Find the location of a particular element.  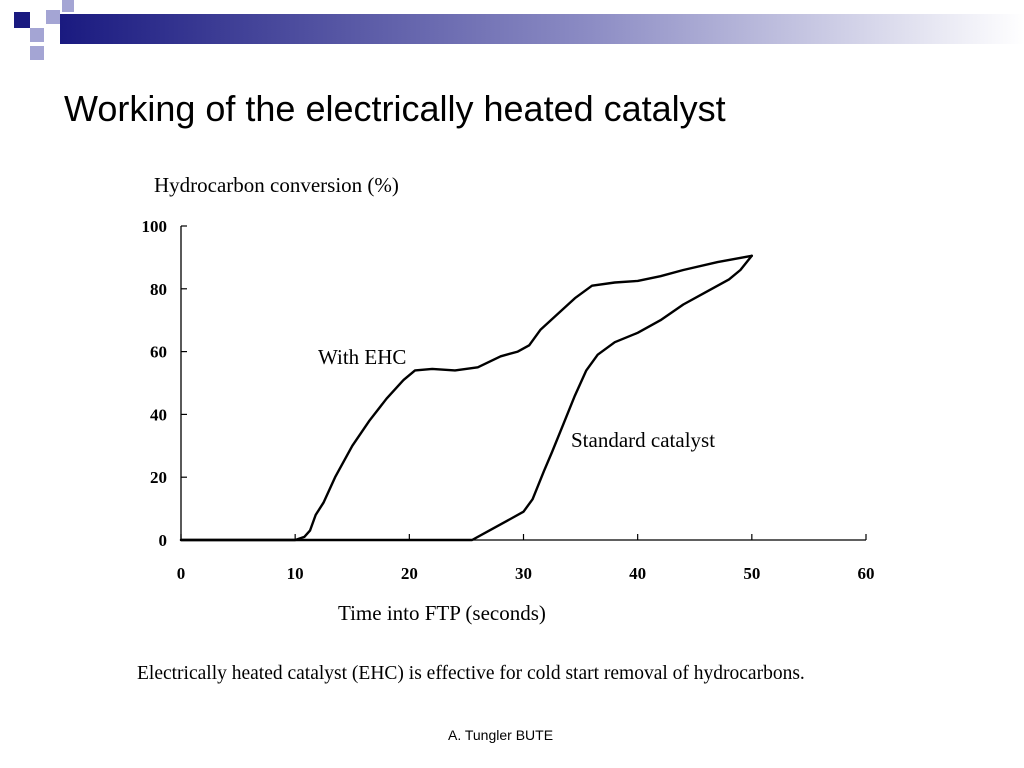

y-tick-label: 0 is located at coordinates (163, 540).